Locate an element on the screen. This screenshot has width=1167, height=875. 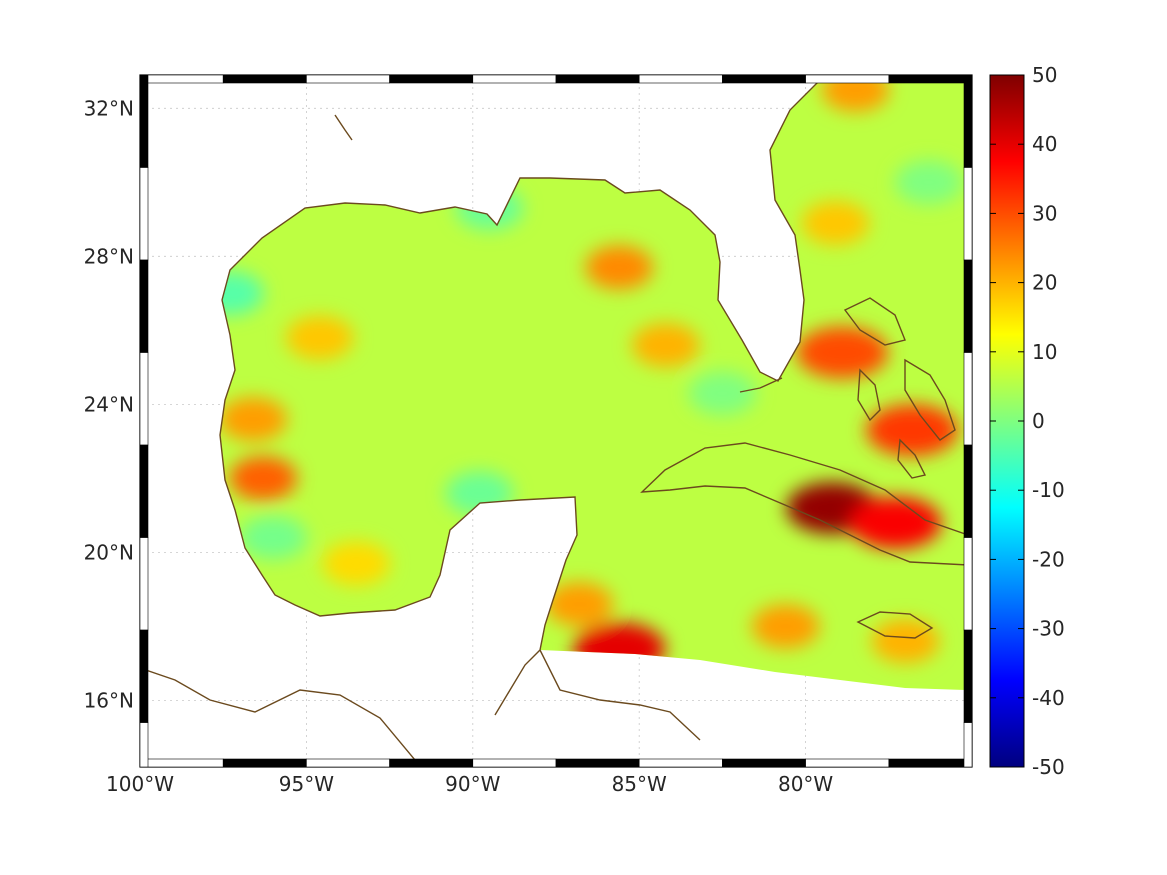
field-central-gulf is located at coordinates (619, 267).